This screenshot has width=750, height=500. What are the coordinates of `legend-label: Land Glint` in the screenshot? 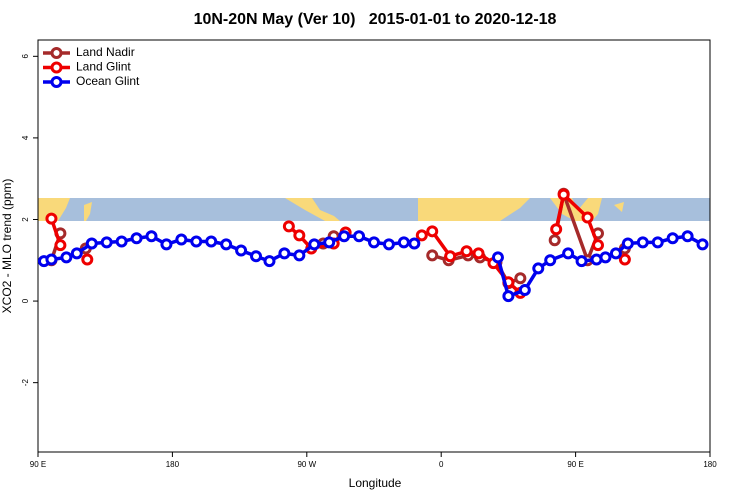 It's located at (103, 67).